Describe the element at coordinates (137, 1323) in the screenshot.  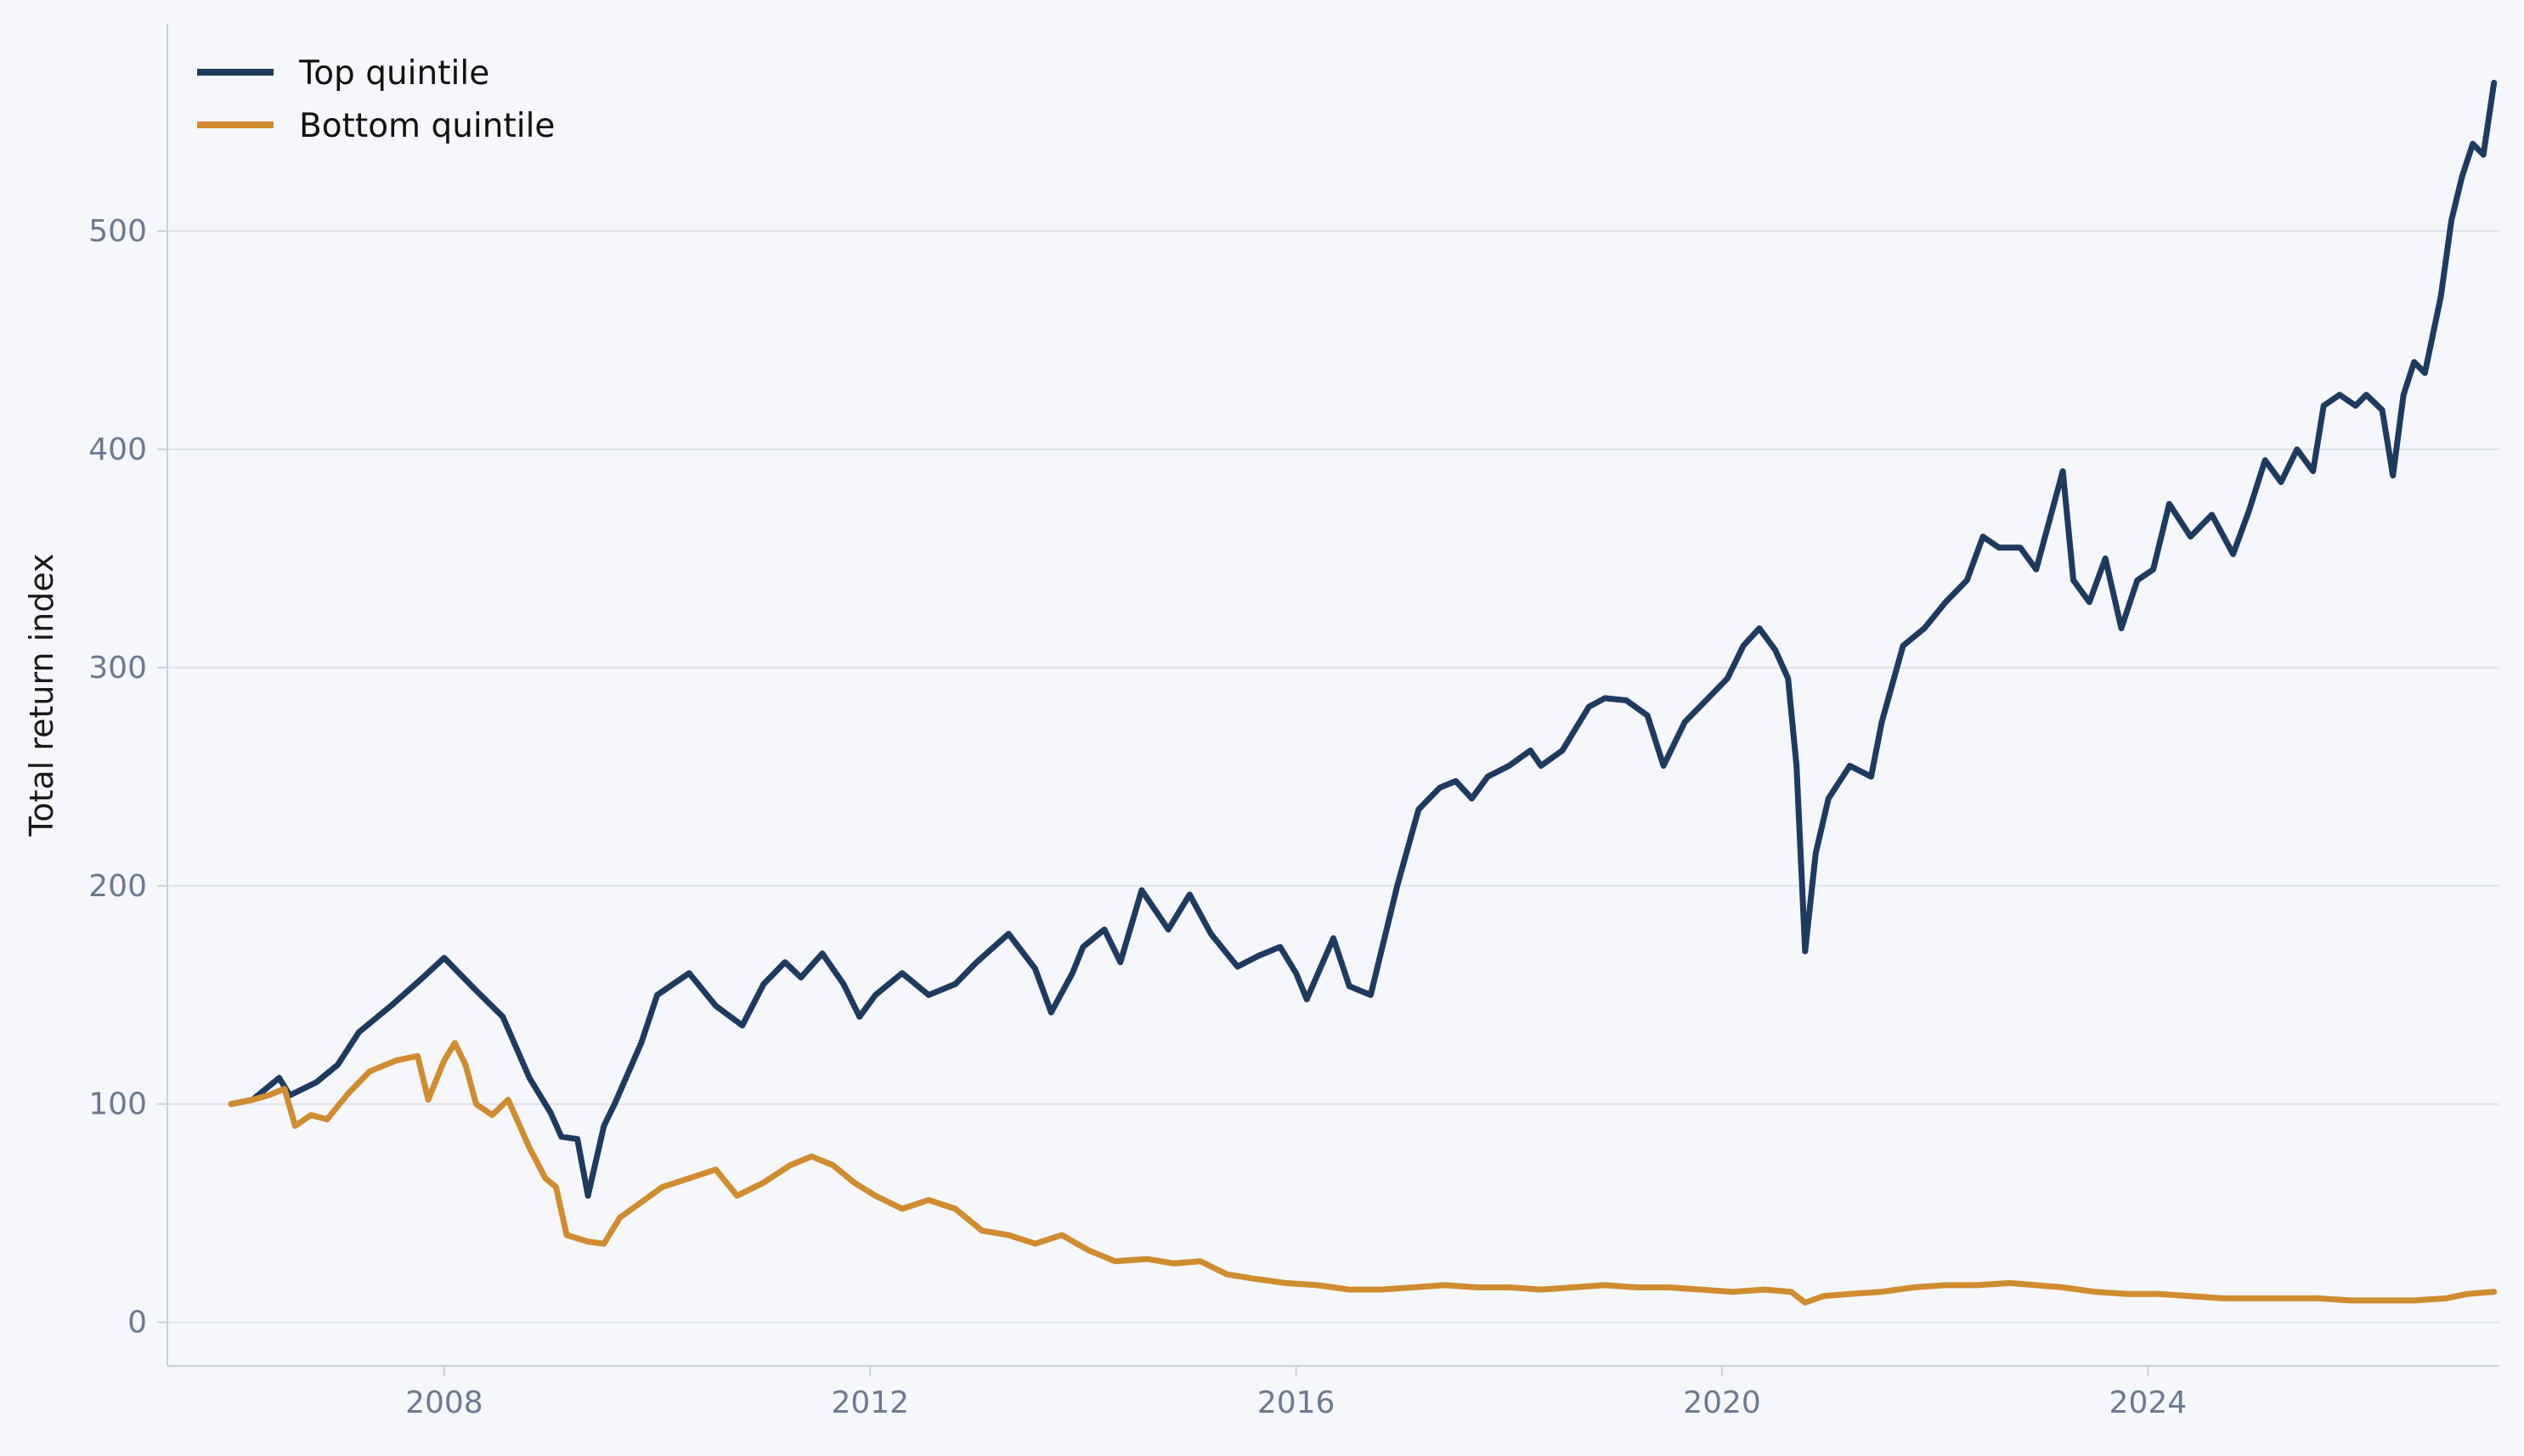
I see `y-tick-label: 0` at that location.